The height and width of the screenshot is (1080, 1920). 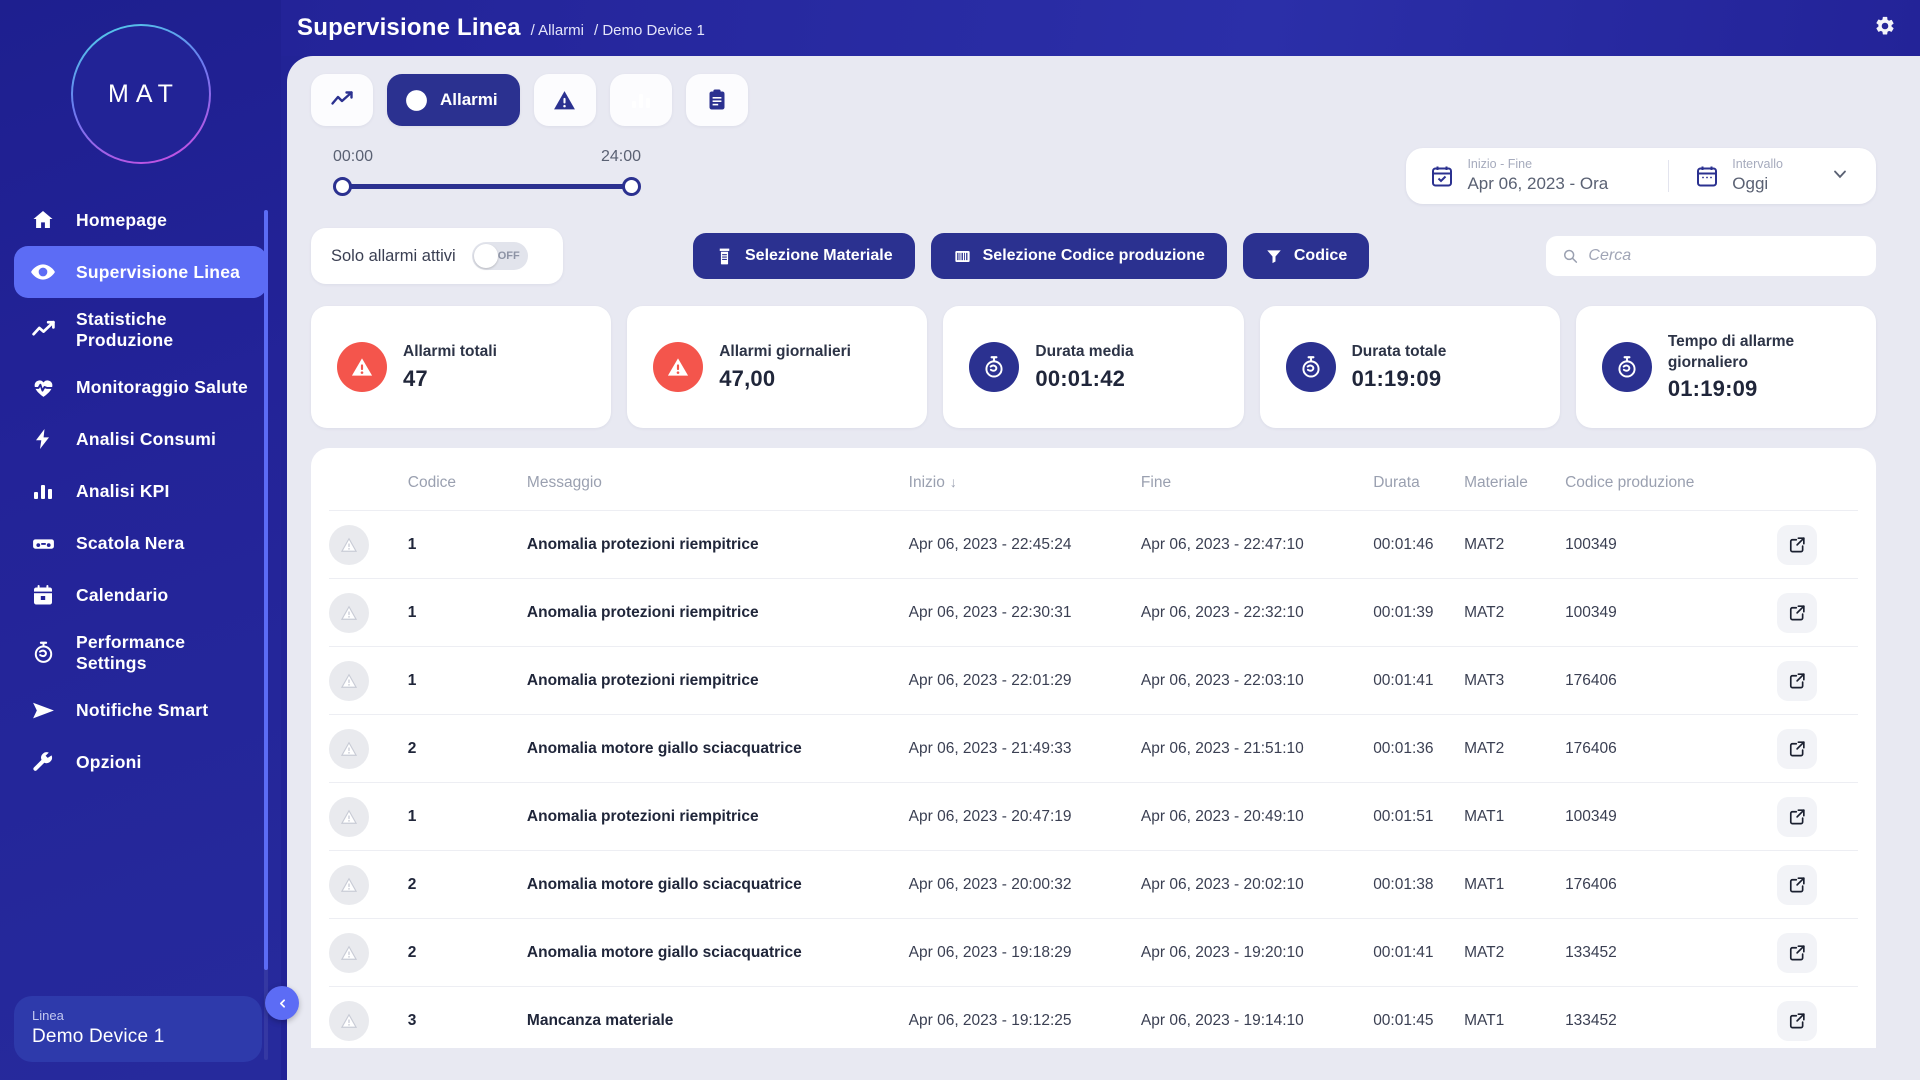 I want to click on sidebar-item-monitoraggio-salute: Monitoraggio Salute, so click(x=140, y=387).